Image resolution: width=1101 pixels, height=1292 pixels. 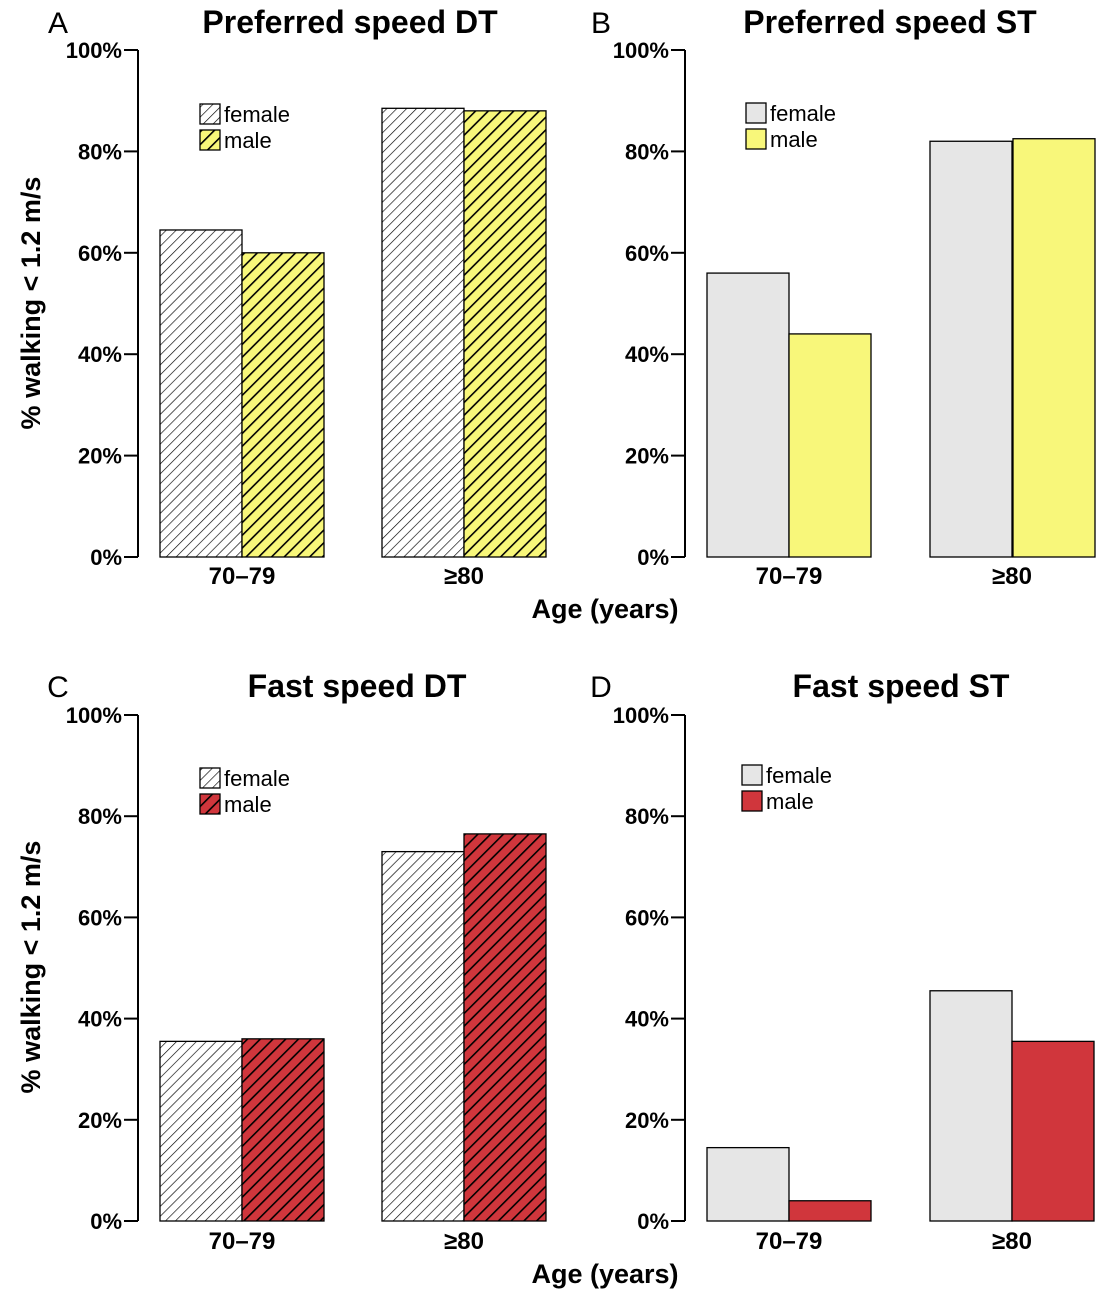 I want to click on legend-label-d-female: female, so click(x=799, y=775).